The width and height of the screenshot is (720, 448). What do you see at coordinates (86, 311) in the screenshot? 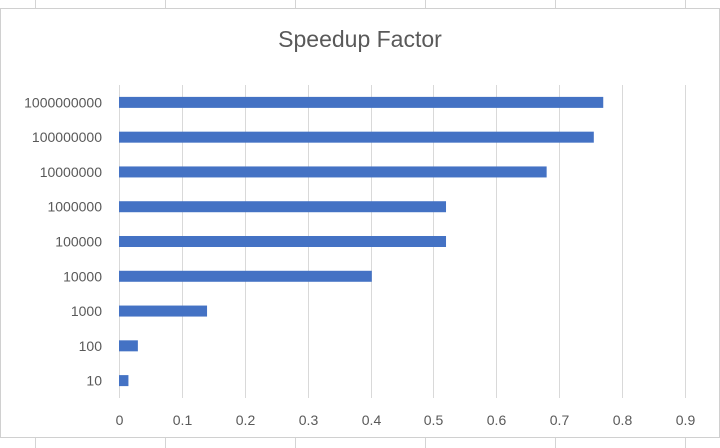
I see `y-category-label: 1000` at bounding box center [86, 311].